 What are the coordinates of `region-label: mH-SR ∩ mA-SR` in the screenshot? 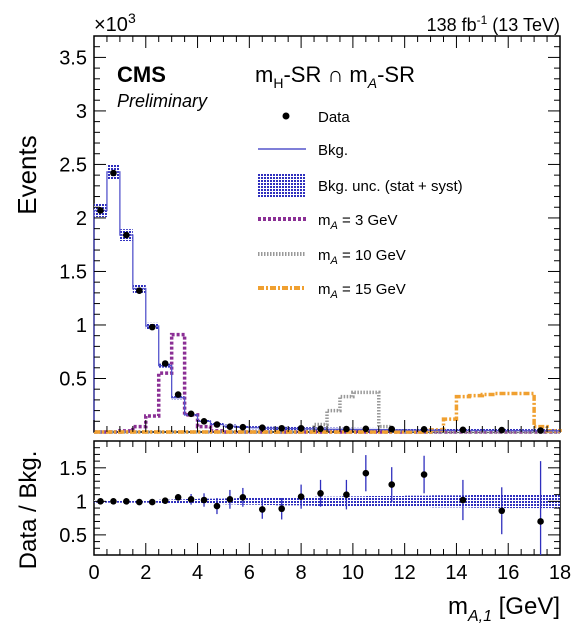 It's located at (335, 76).